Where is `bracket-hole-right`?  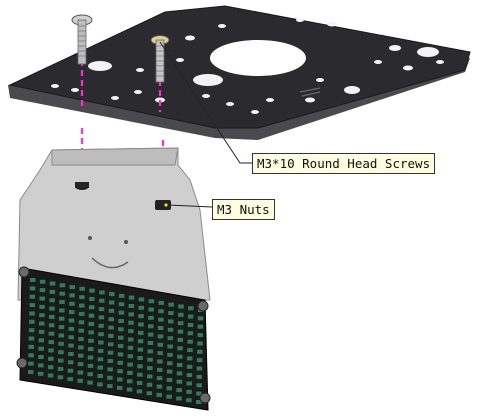 bracket-hole-right is located at coordinates (126, 242).